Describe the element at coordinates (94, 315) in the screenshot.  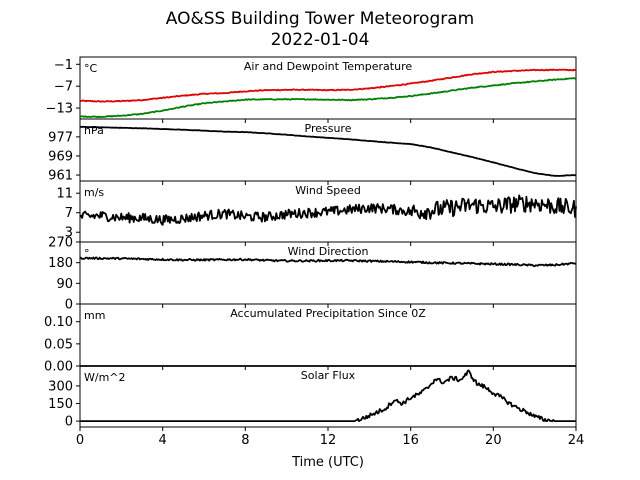
I see `panel-unit-label: mm` at that location.